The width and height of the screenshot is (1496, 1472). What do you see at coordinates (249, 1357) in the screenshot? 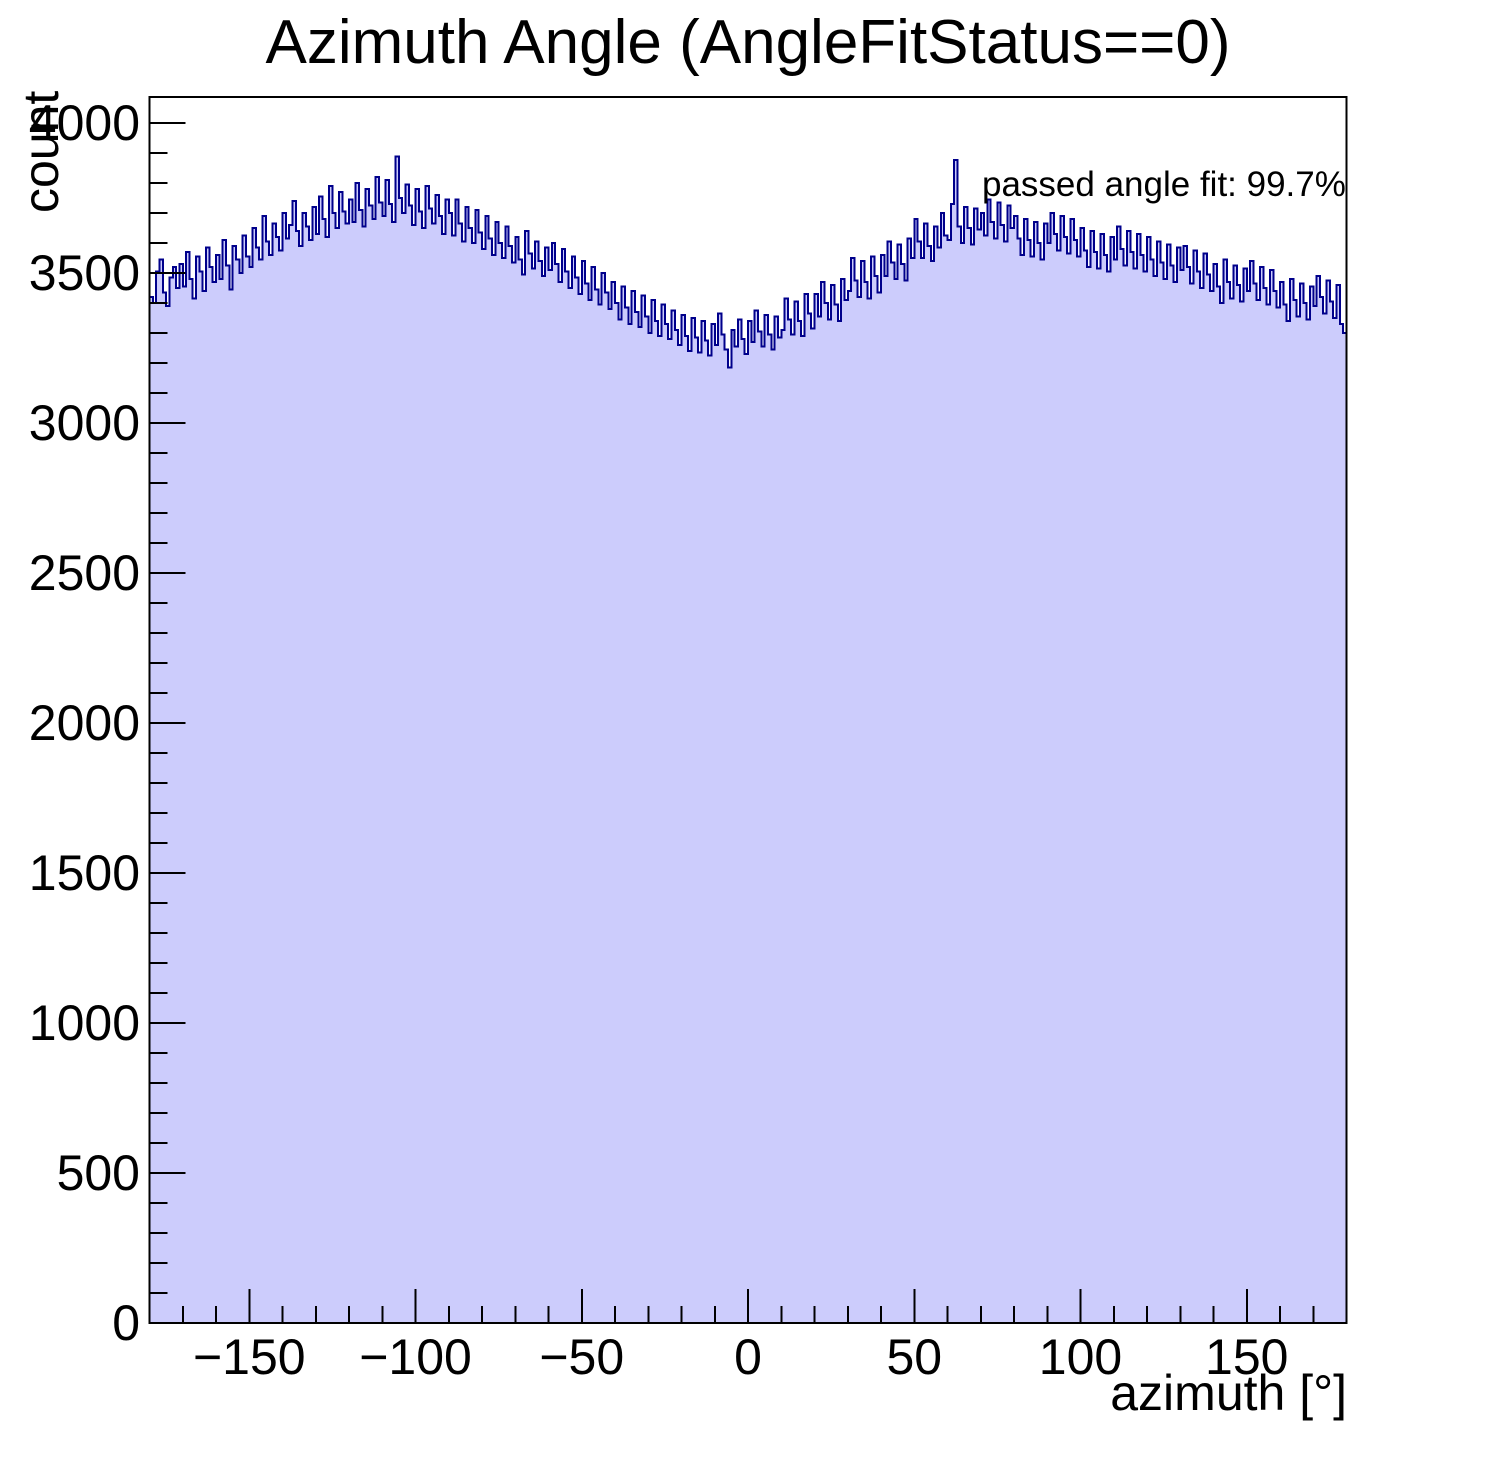
I see `x-tick-label: −150` at bounding box center [249, 1357].